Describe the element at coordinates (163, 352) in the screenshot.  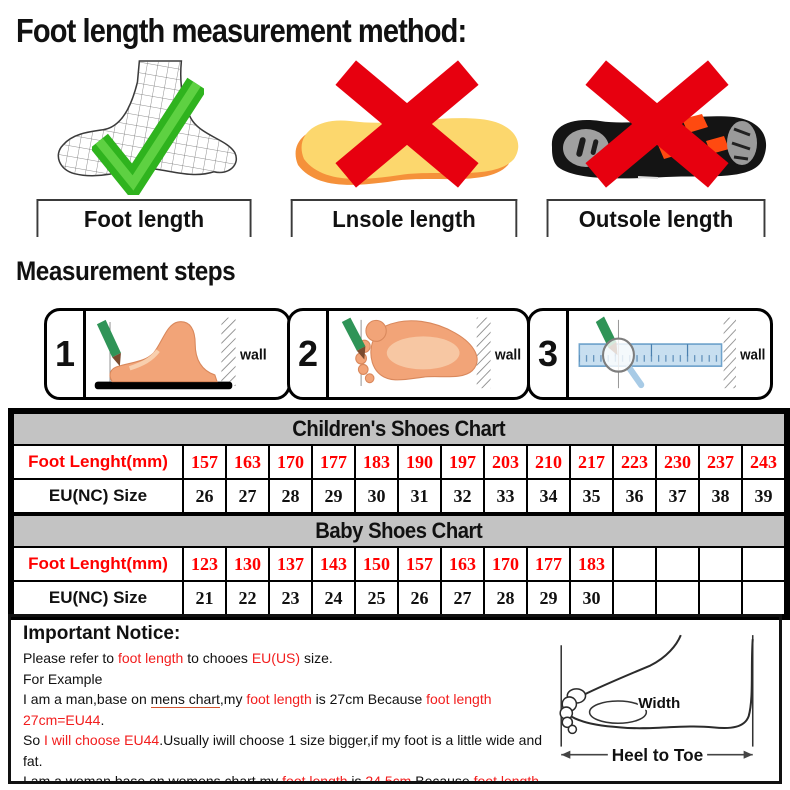
I see `foot-side-view` at that location.